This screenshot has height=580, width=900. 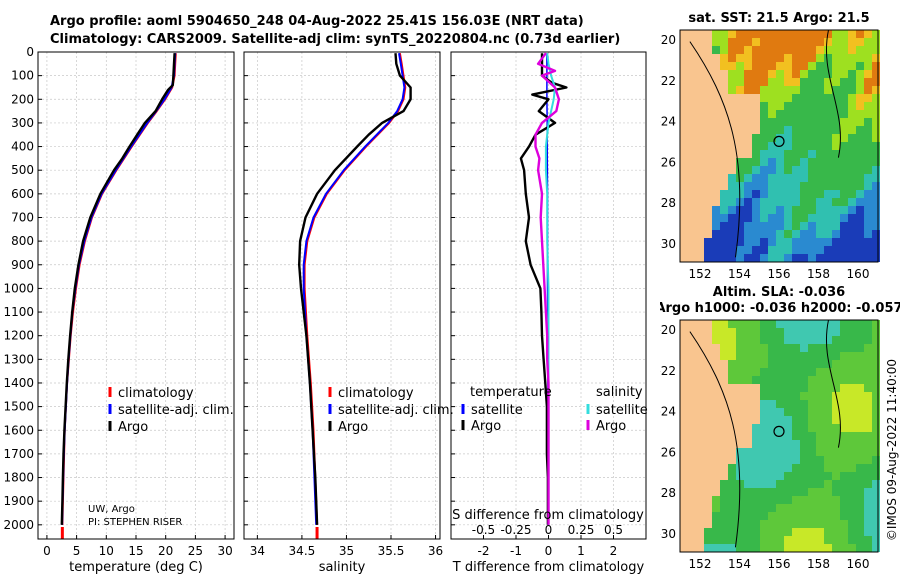 What do you see at coordinates (548, 567) in the screenshot?
I see `x-axis-label: T difference from climatology` at bounding box center [548, 567].